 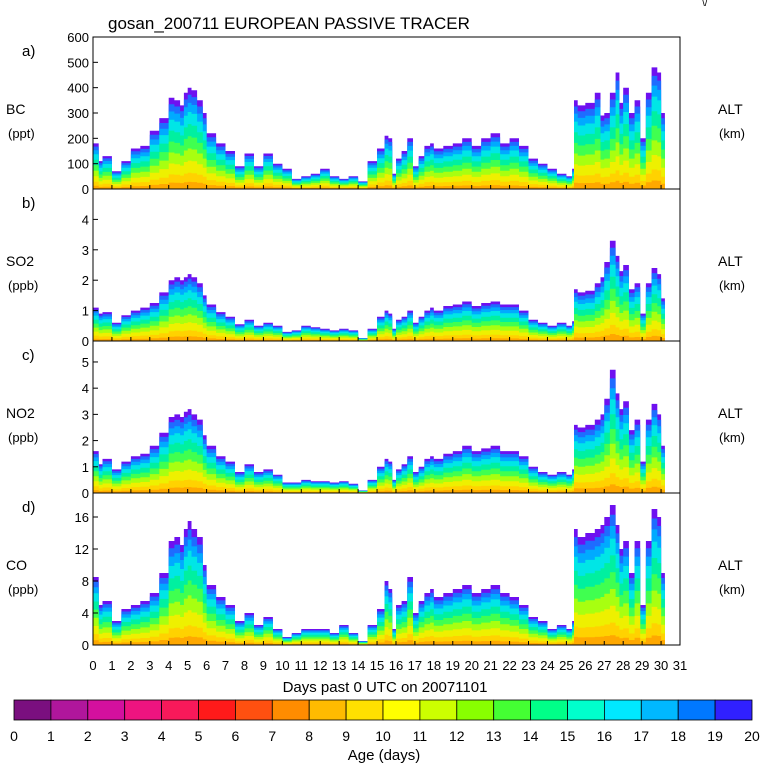 What do you see at coordinates (85, 581) in the screenshot?
I see `y-tick-label: 8` at bounding box center [85, 581].